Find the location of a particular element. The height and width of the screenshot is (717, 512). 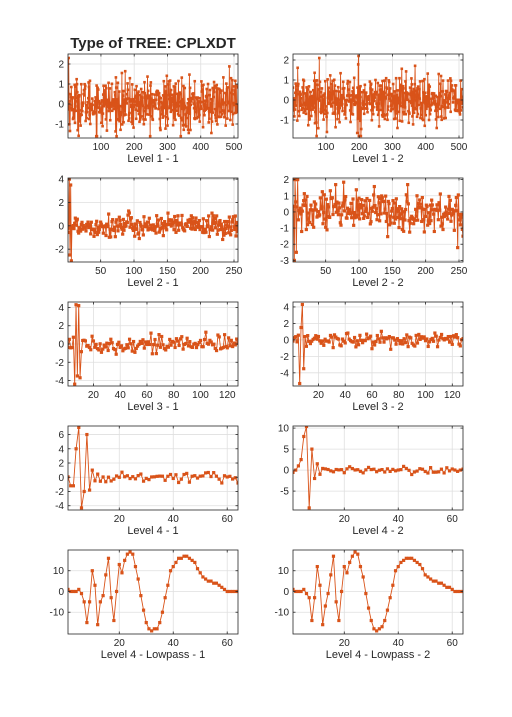

axes-background is located at coordinates (153, 468).